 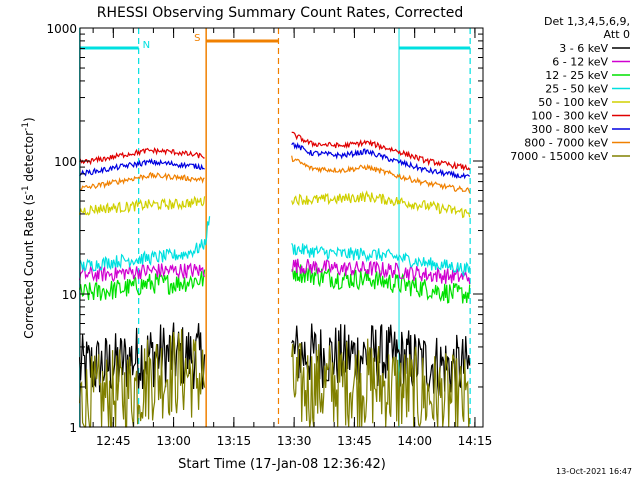 What do you see at coordinates (414, 441) in the screenshot?
I see `x-tick-label: 14:00` at bounding box center [414, 441].